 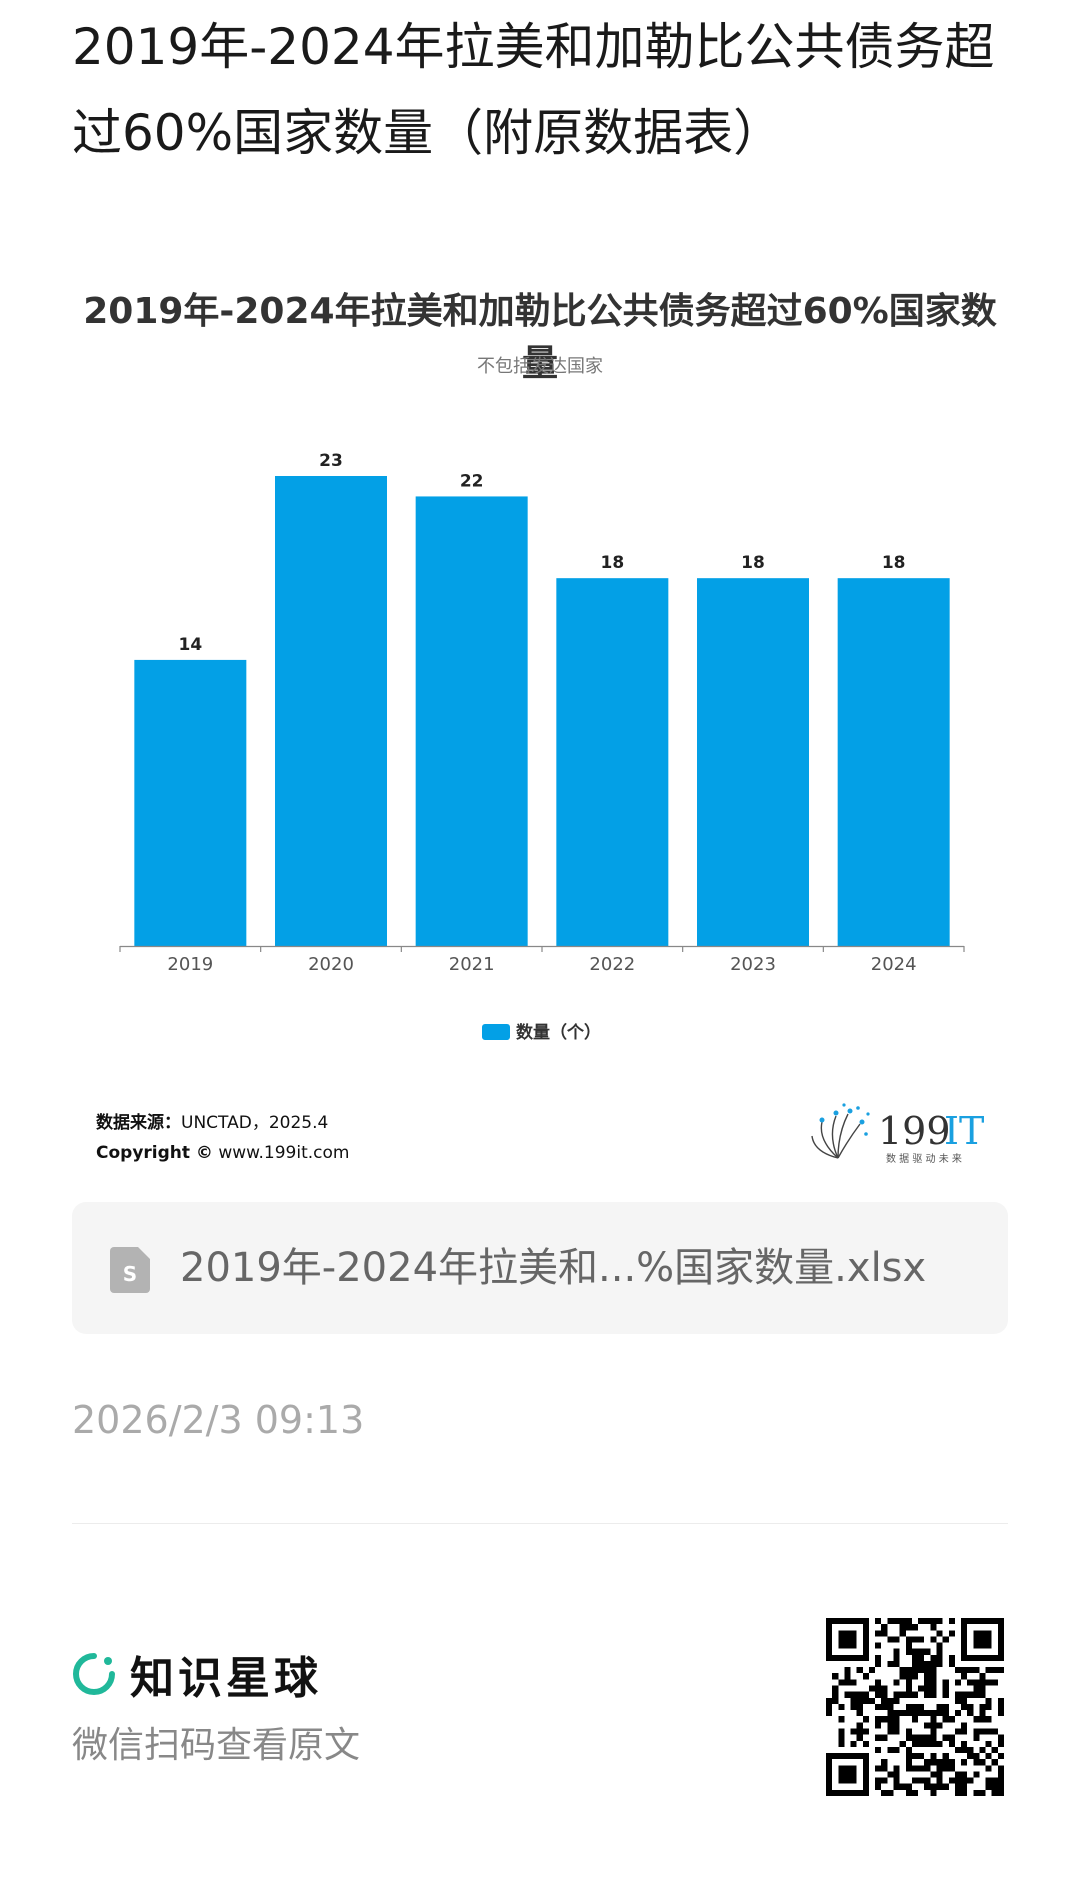 I want to click on data-label-2023: 18, so click(x=753, y=563).